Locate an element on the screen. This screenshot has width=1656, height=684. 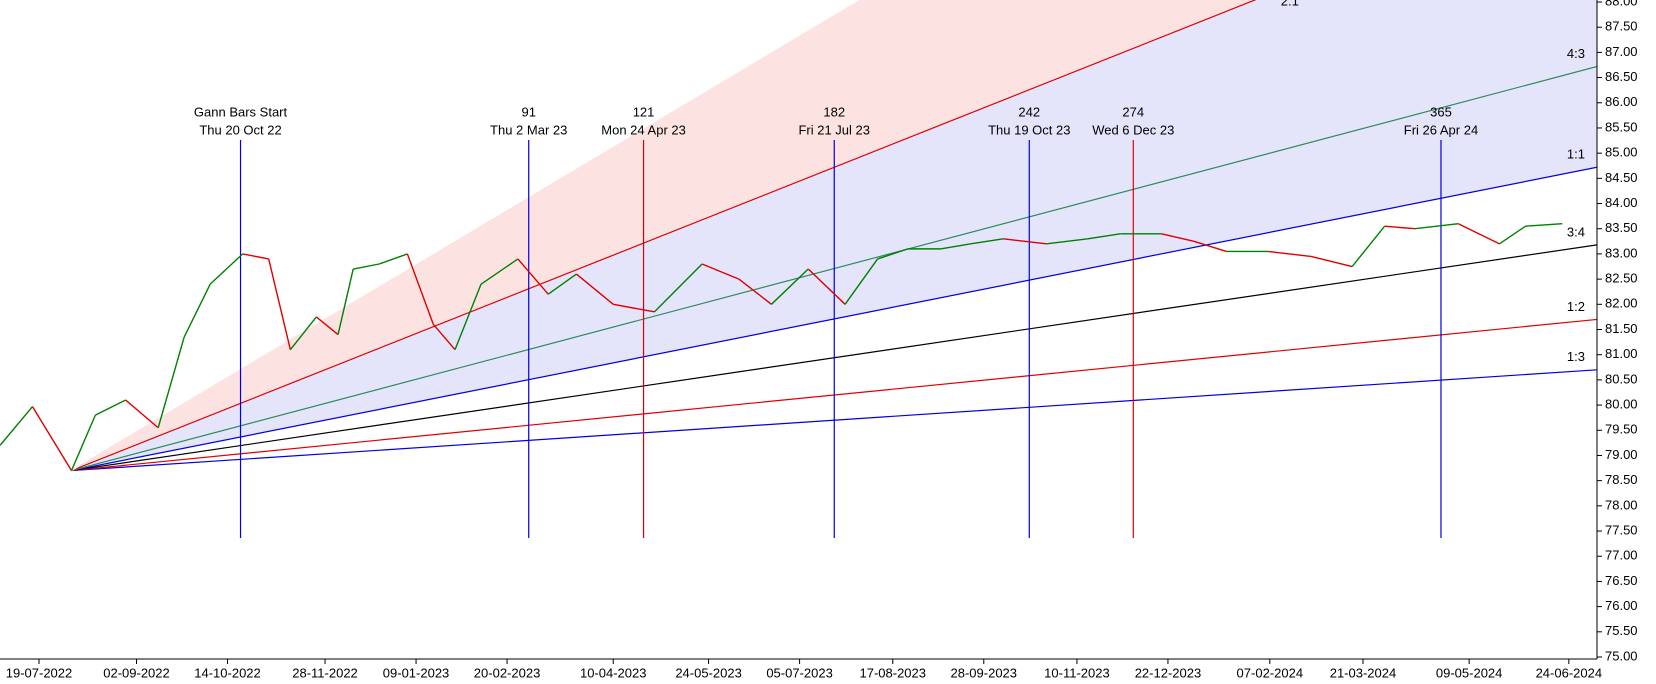
x-tick-label: 09-01-2023 is located at coordinates (416, 672).